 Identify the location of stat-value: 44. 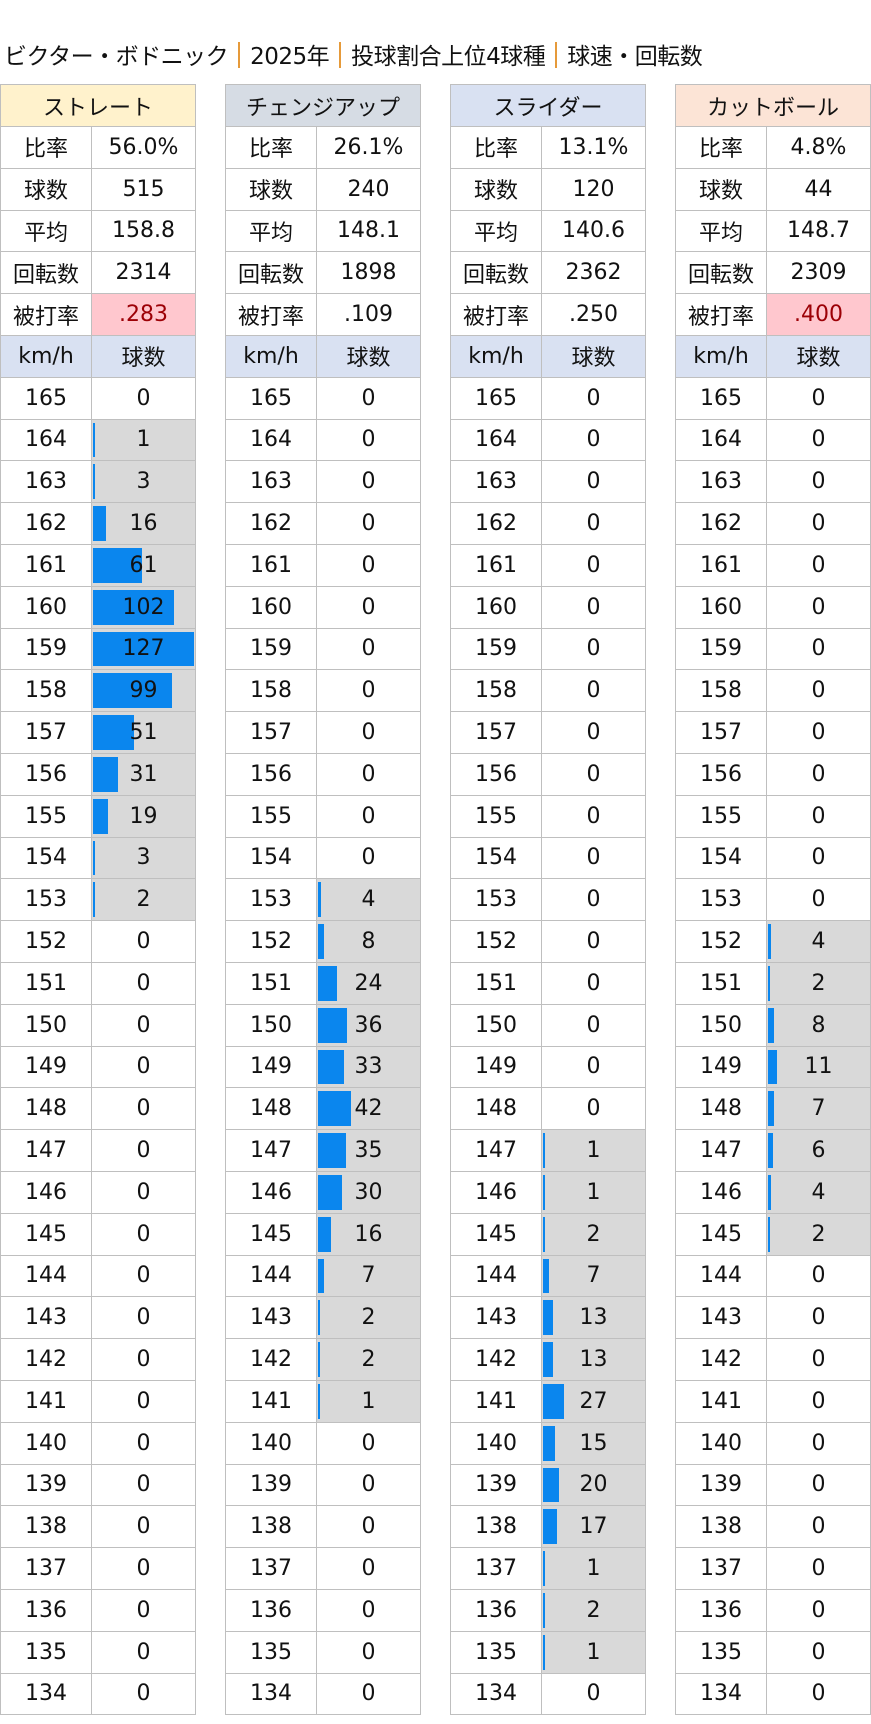
(818, 189).